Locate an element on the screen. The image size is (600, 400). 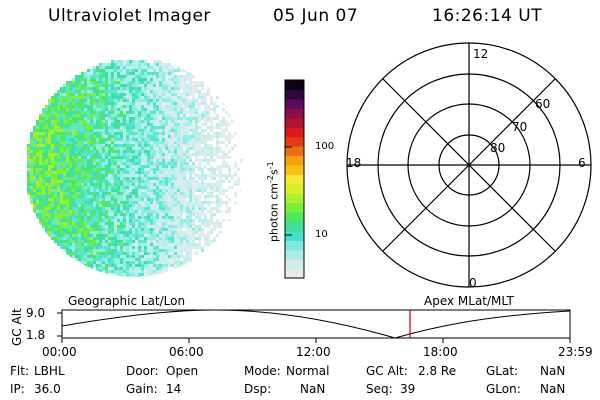
timeline-xtick-0000: 00:00 is located at coordinates (59, 352).